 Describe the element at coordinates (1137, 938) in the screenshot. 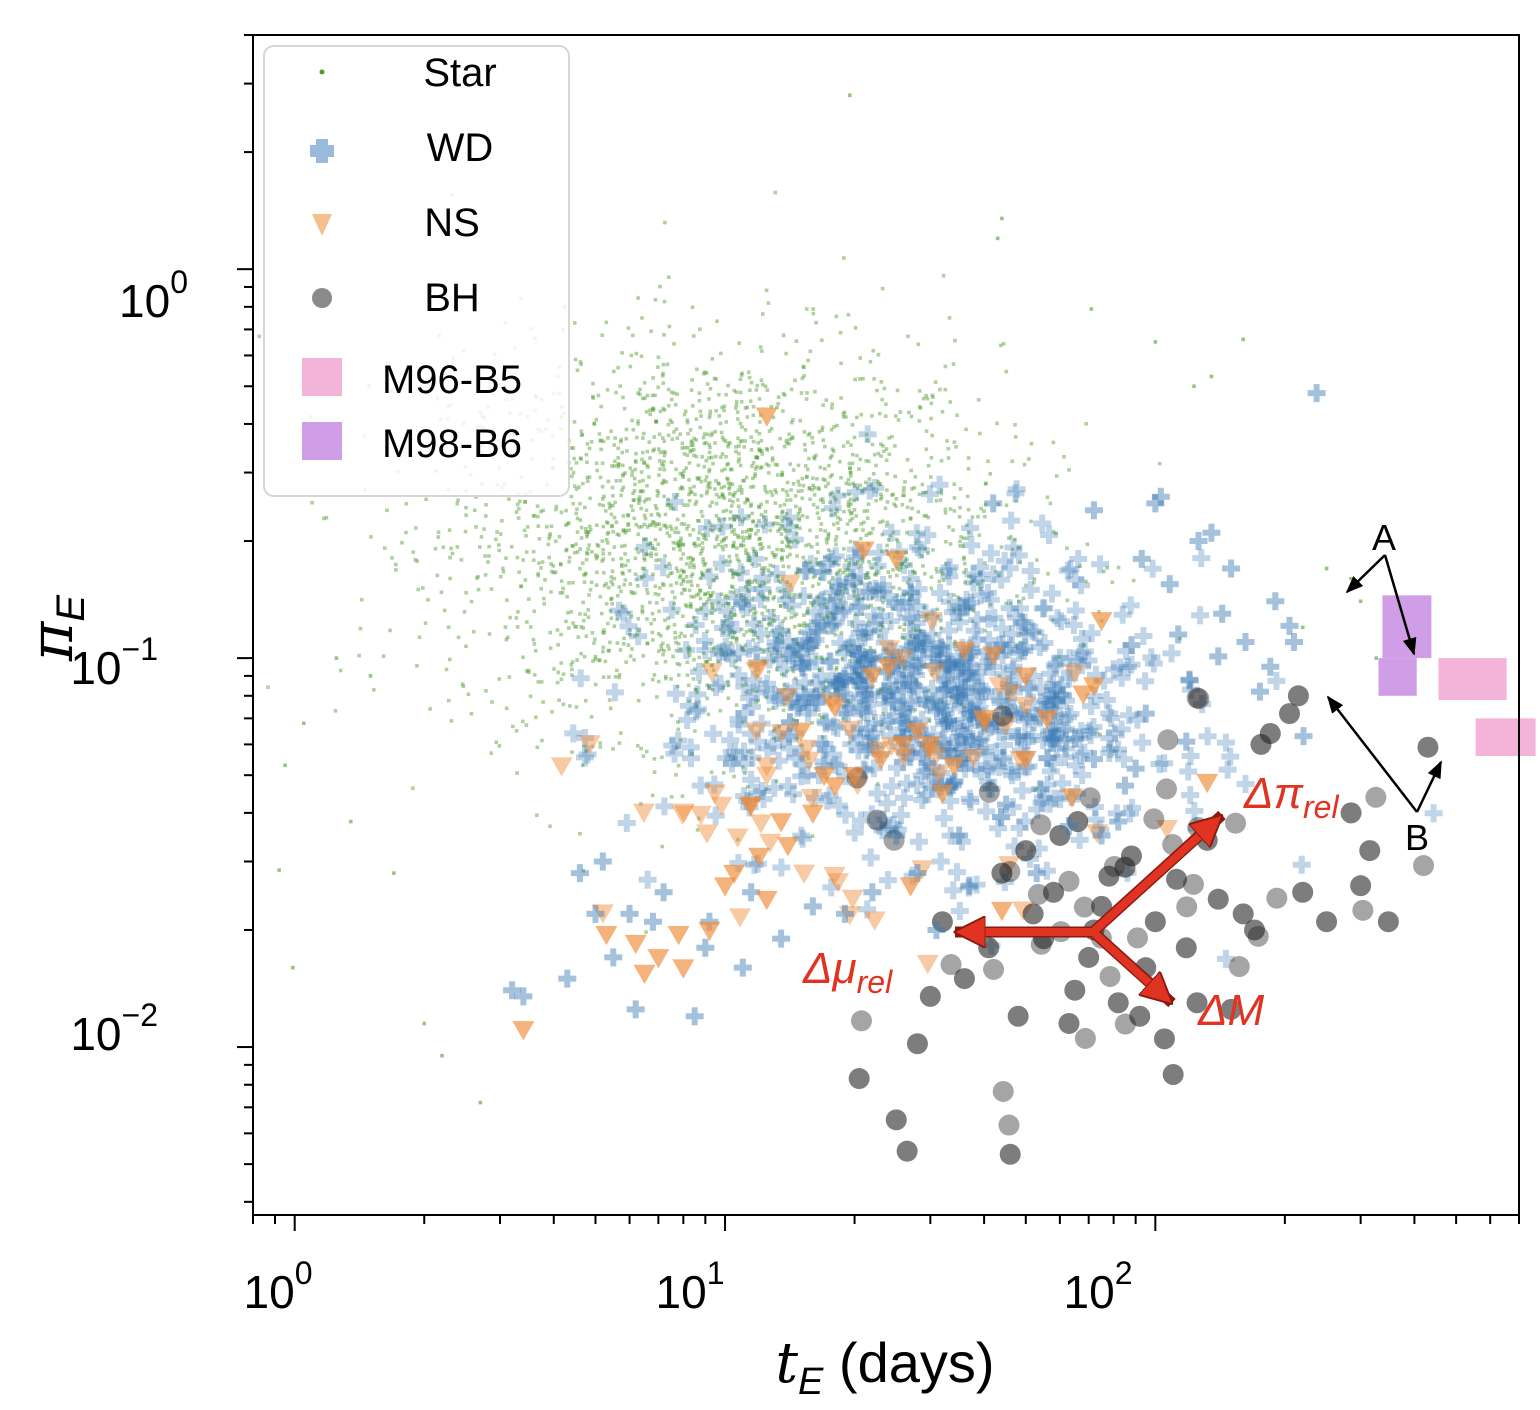

I see `bh-point` at that location.